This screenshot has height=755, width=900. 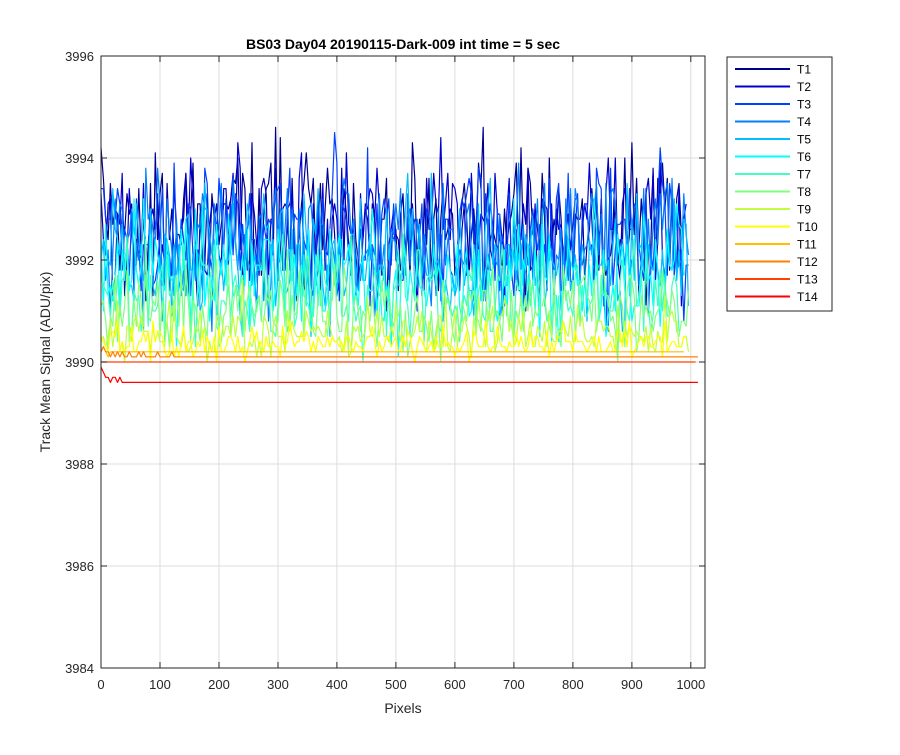 I want to click on x-tick-label: 800, so click(x=573, y=684).